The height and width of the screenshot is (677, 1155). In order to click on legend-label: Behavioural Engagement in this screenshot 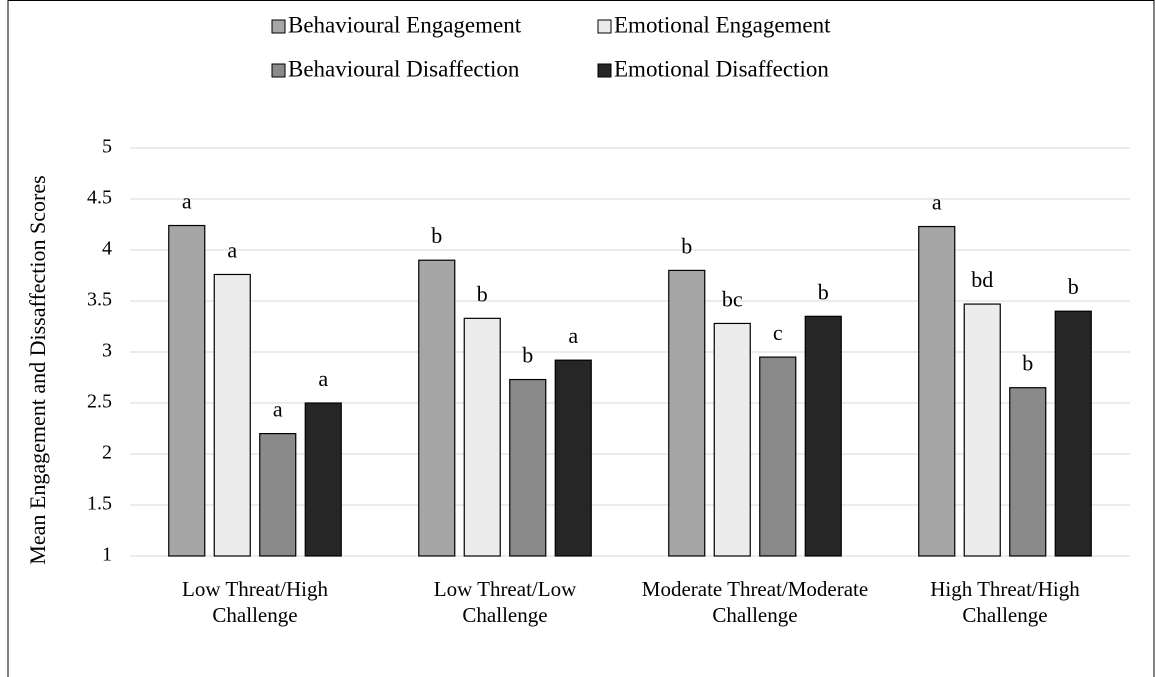, I will do `click(405, 24)`.